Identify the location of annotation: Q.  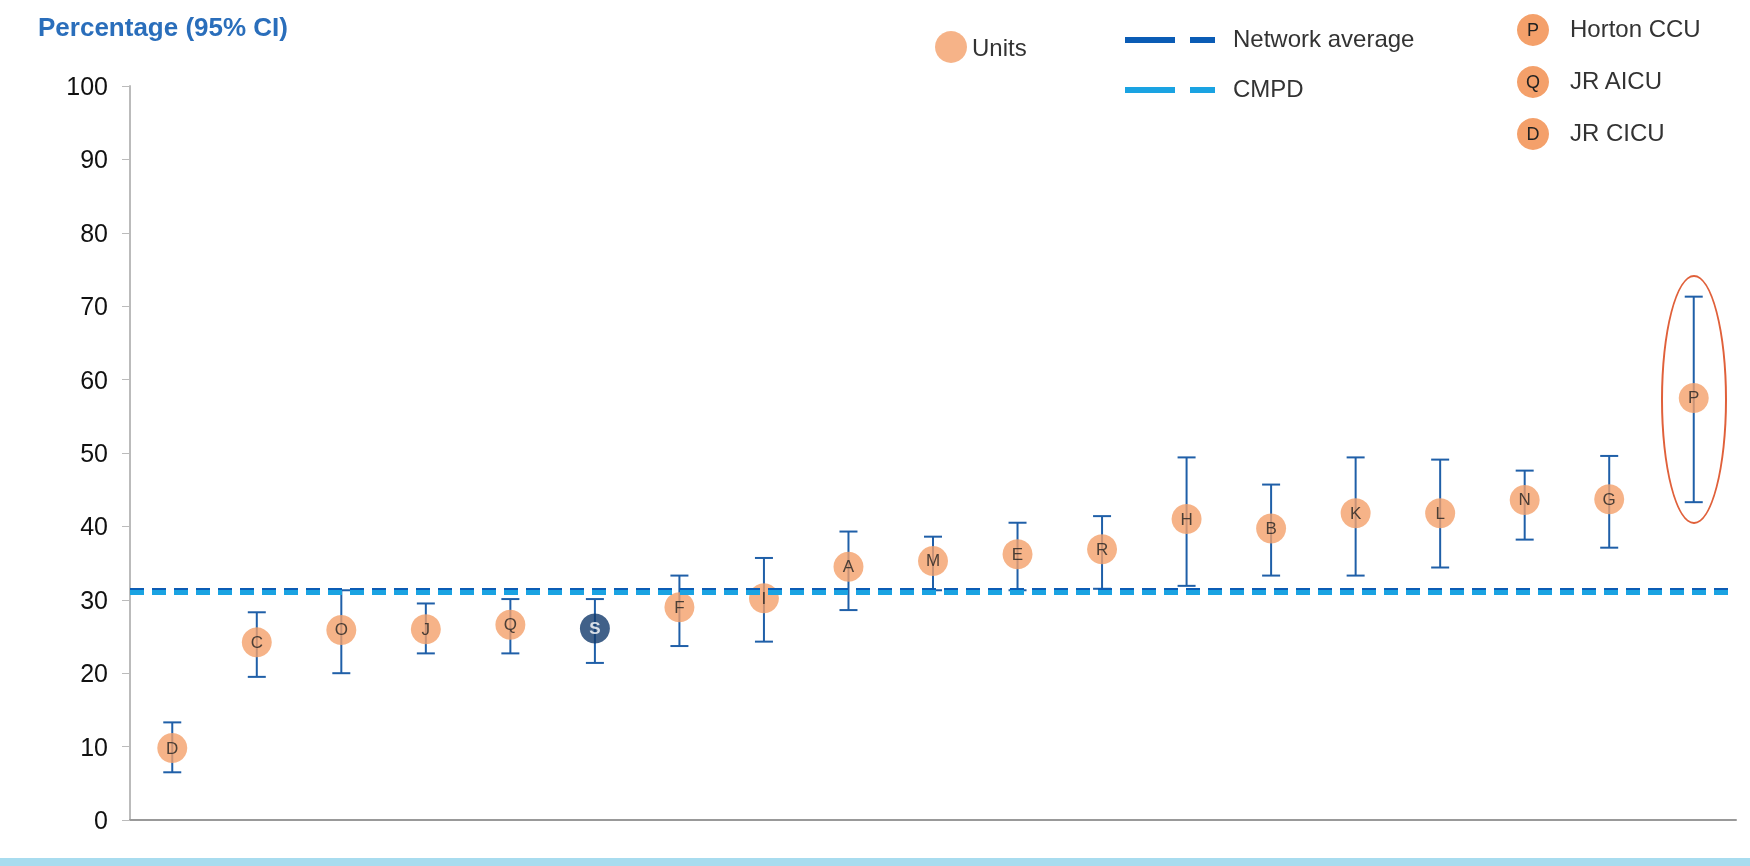
(1533, 82).